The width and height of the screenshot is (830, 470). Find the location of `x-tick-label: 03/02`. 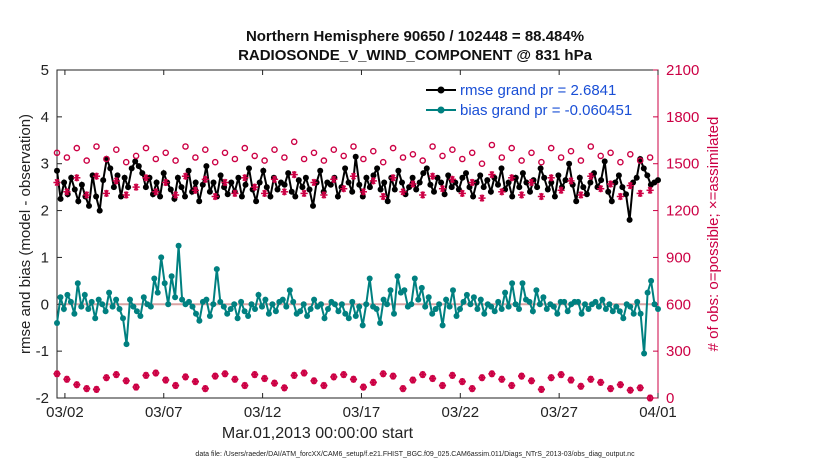

x-tick-label: 03/02 is located at coordinates (65, 412).